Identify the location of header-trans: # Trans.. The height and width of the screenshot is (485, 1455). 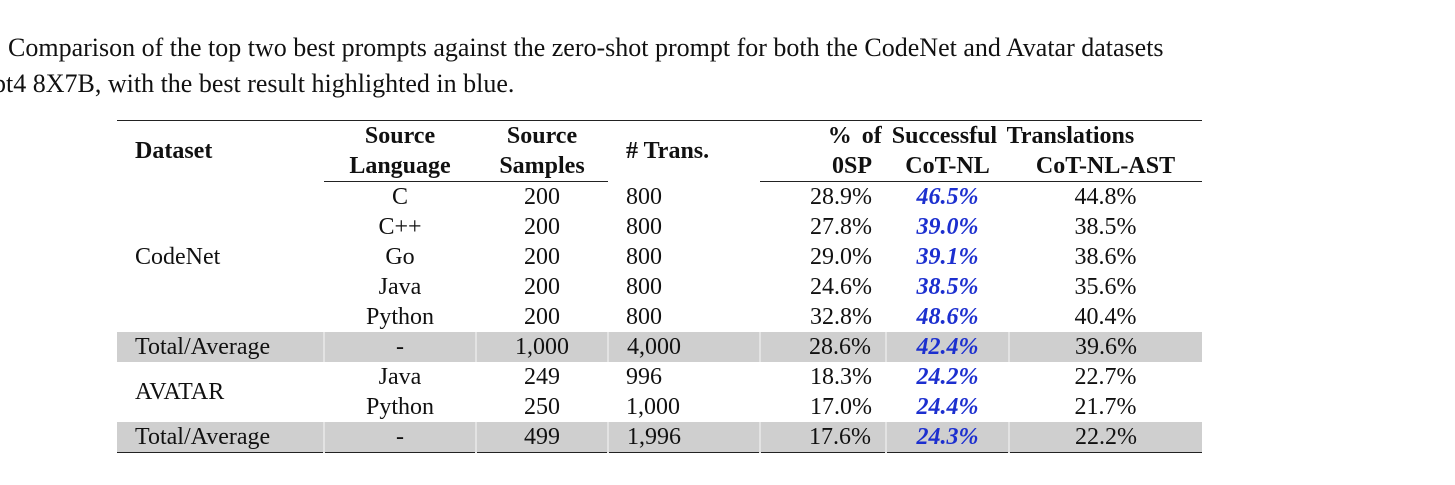
(684, 151).